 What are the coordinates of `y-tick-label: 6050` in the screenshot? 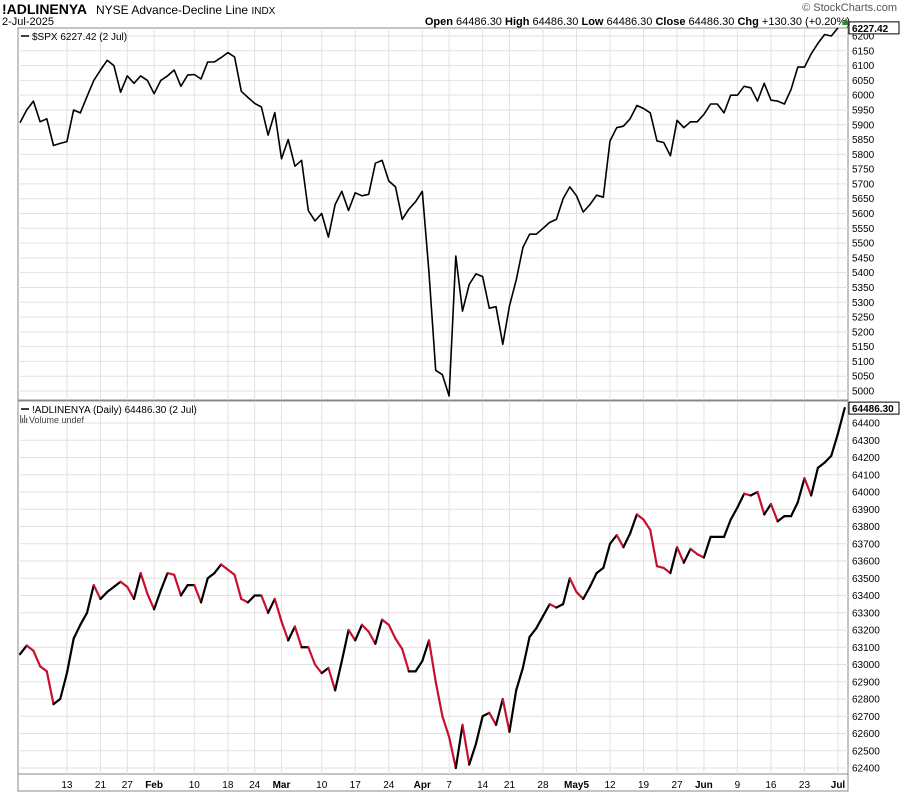 It's located at (863, 81).